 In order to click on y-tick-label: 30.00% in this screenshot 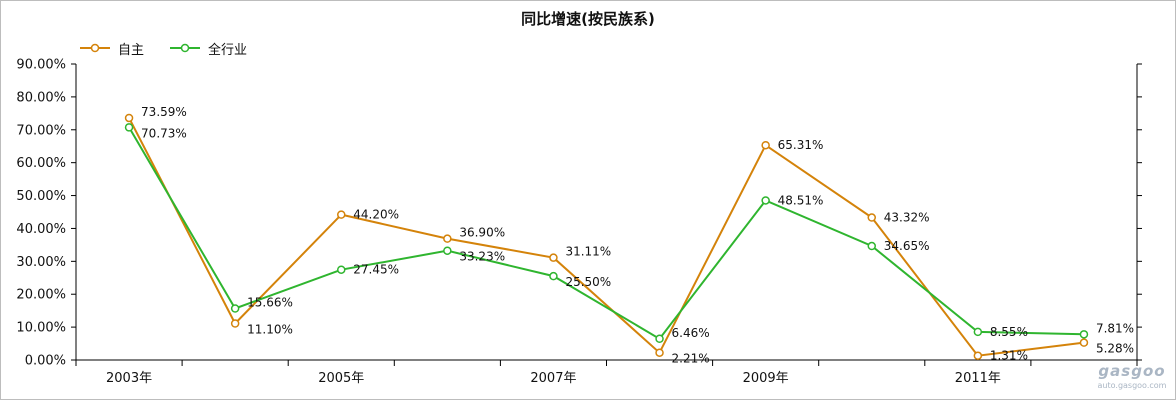, I will do `click(41, 262)`.